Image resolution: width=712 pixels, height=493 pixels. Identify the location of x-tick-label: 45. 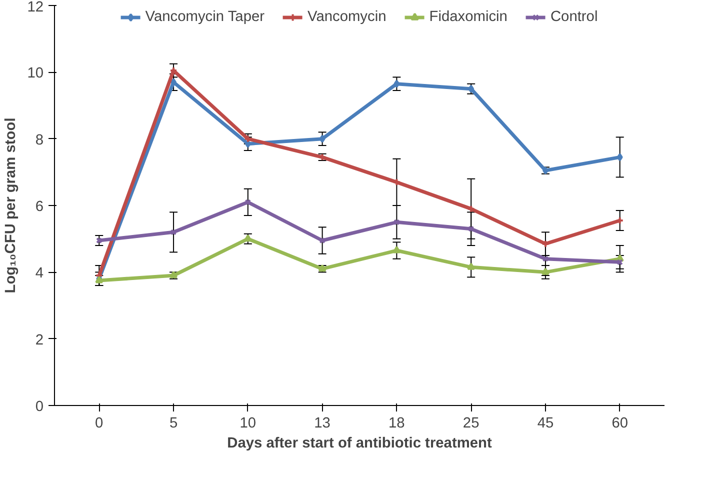
(545, 424).